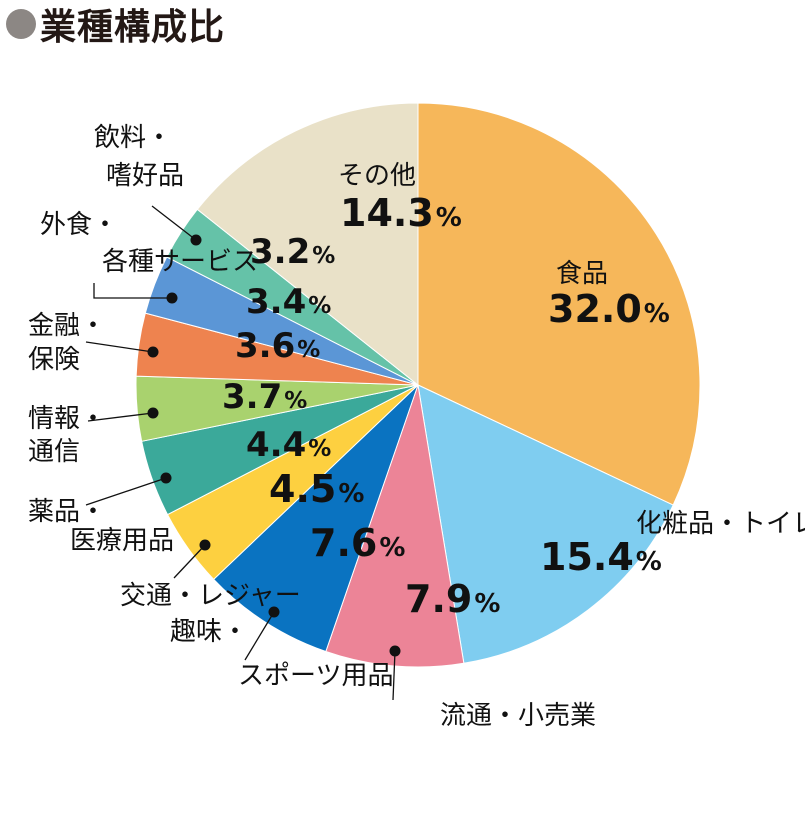 This screenshot has height=831, width=805. I want to click on slice-category-label: その他, so click(377, 176).